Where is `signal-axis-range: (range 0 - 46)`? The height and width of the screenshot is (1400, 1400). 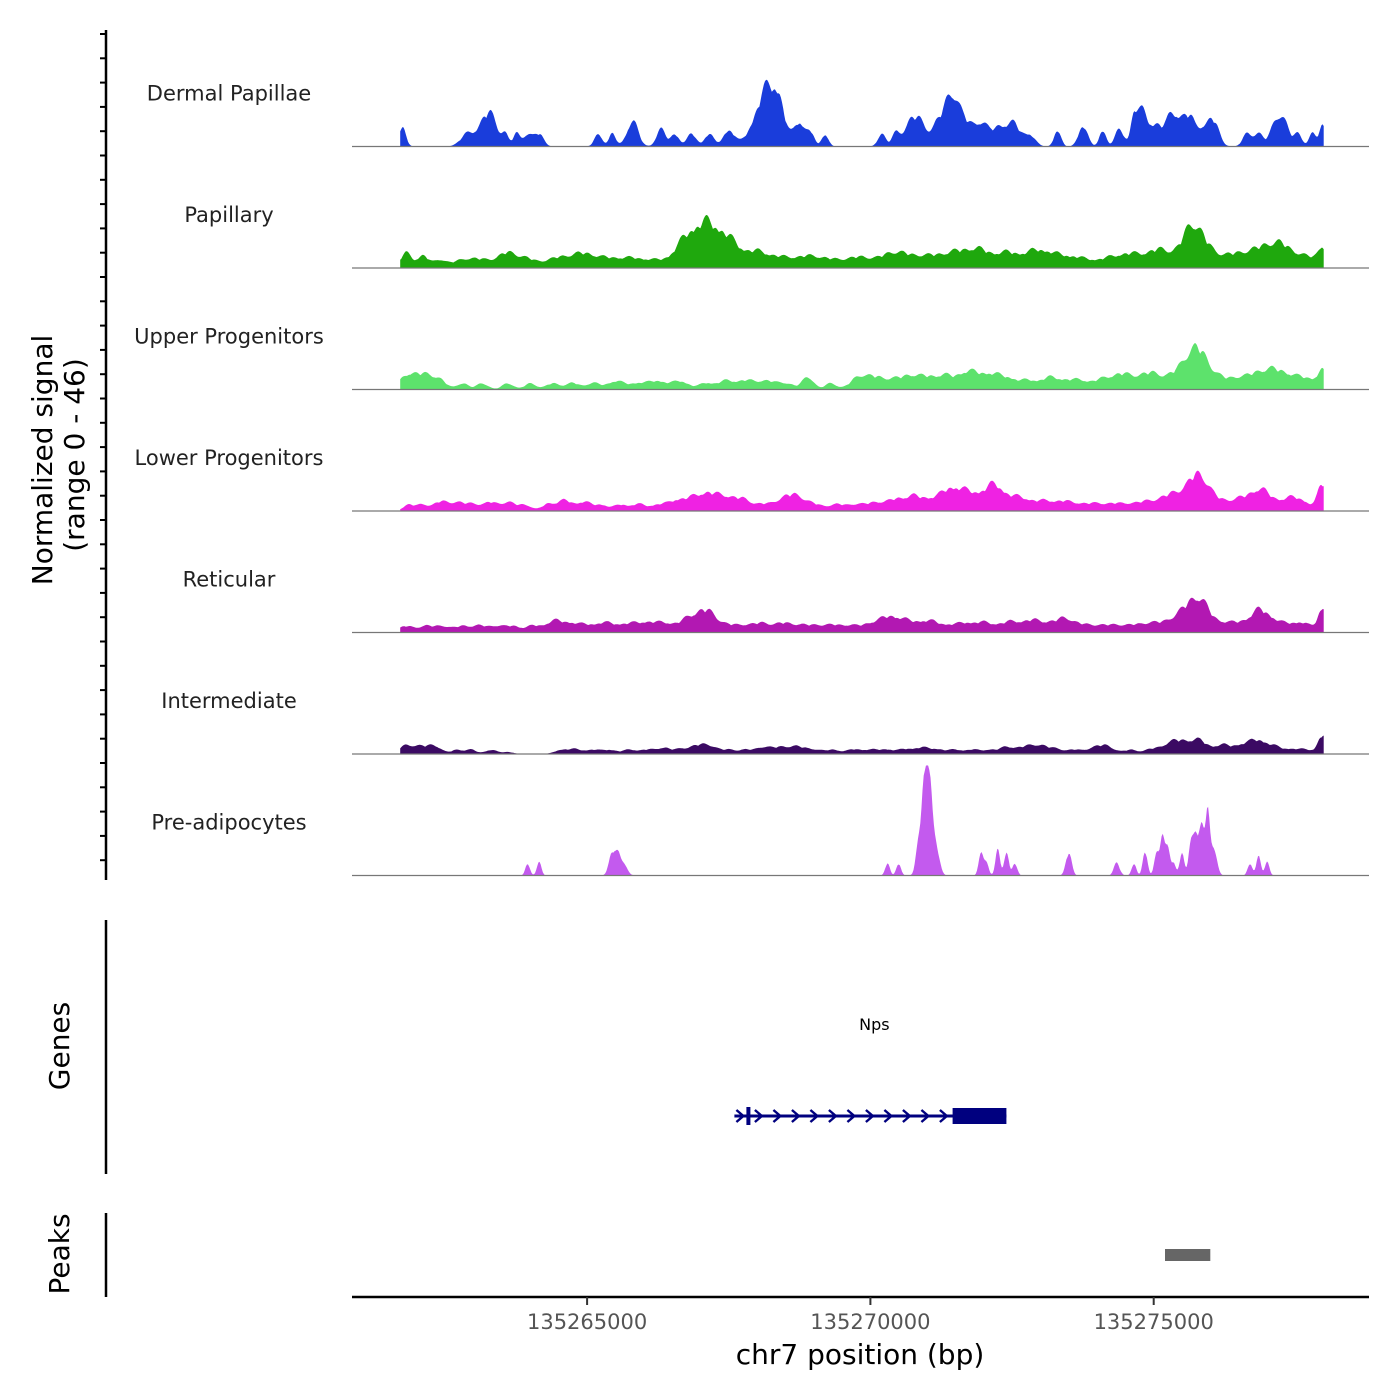 signal-axis-range: (range 0 - 46) is located at coordinates (74, 455).